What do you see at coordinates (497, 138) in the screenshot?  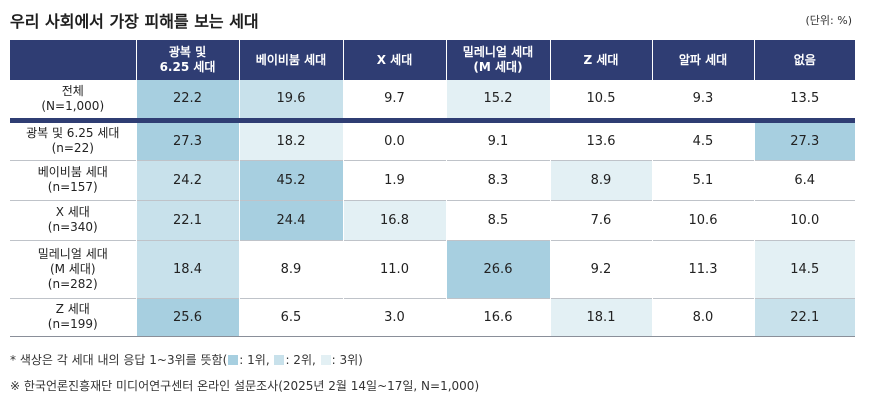 I see `table-cell: 9.1` at bounding box center [497, 138].